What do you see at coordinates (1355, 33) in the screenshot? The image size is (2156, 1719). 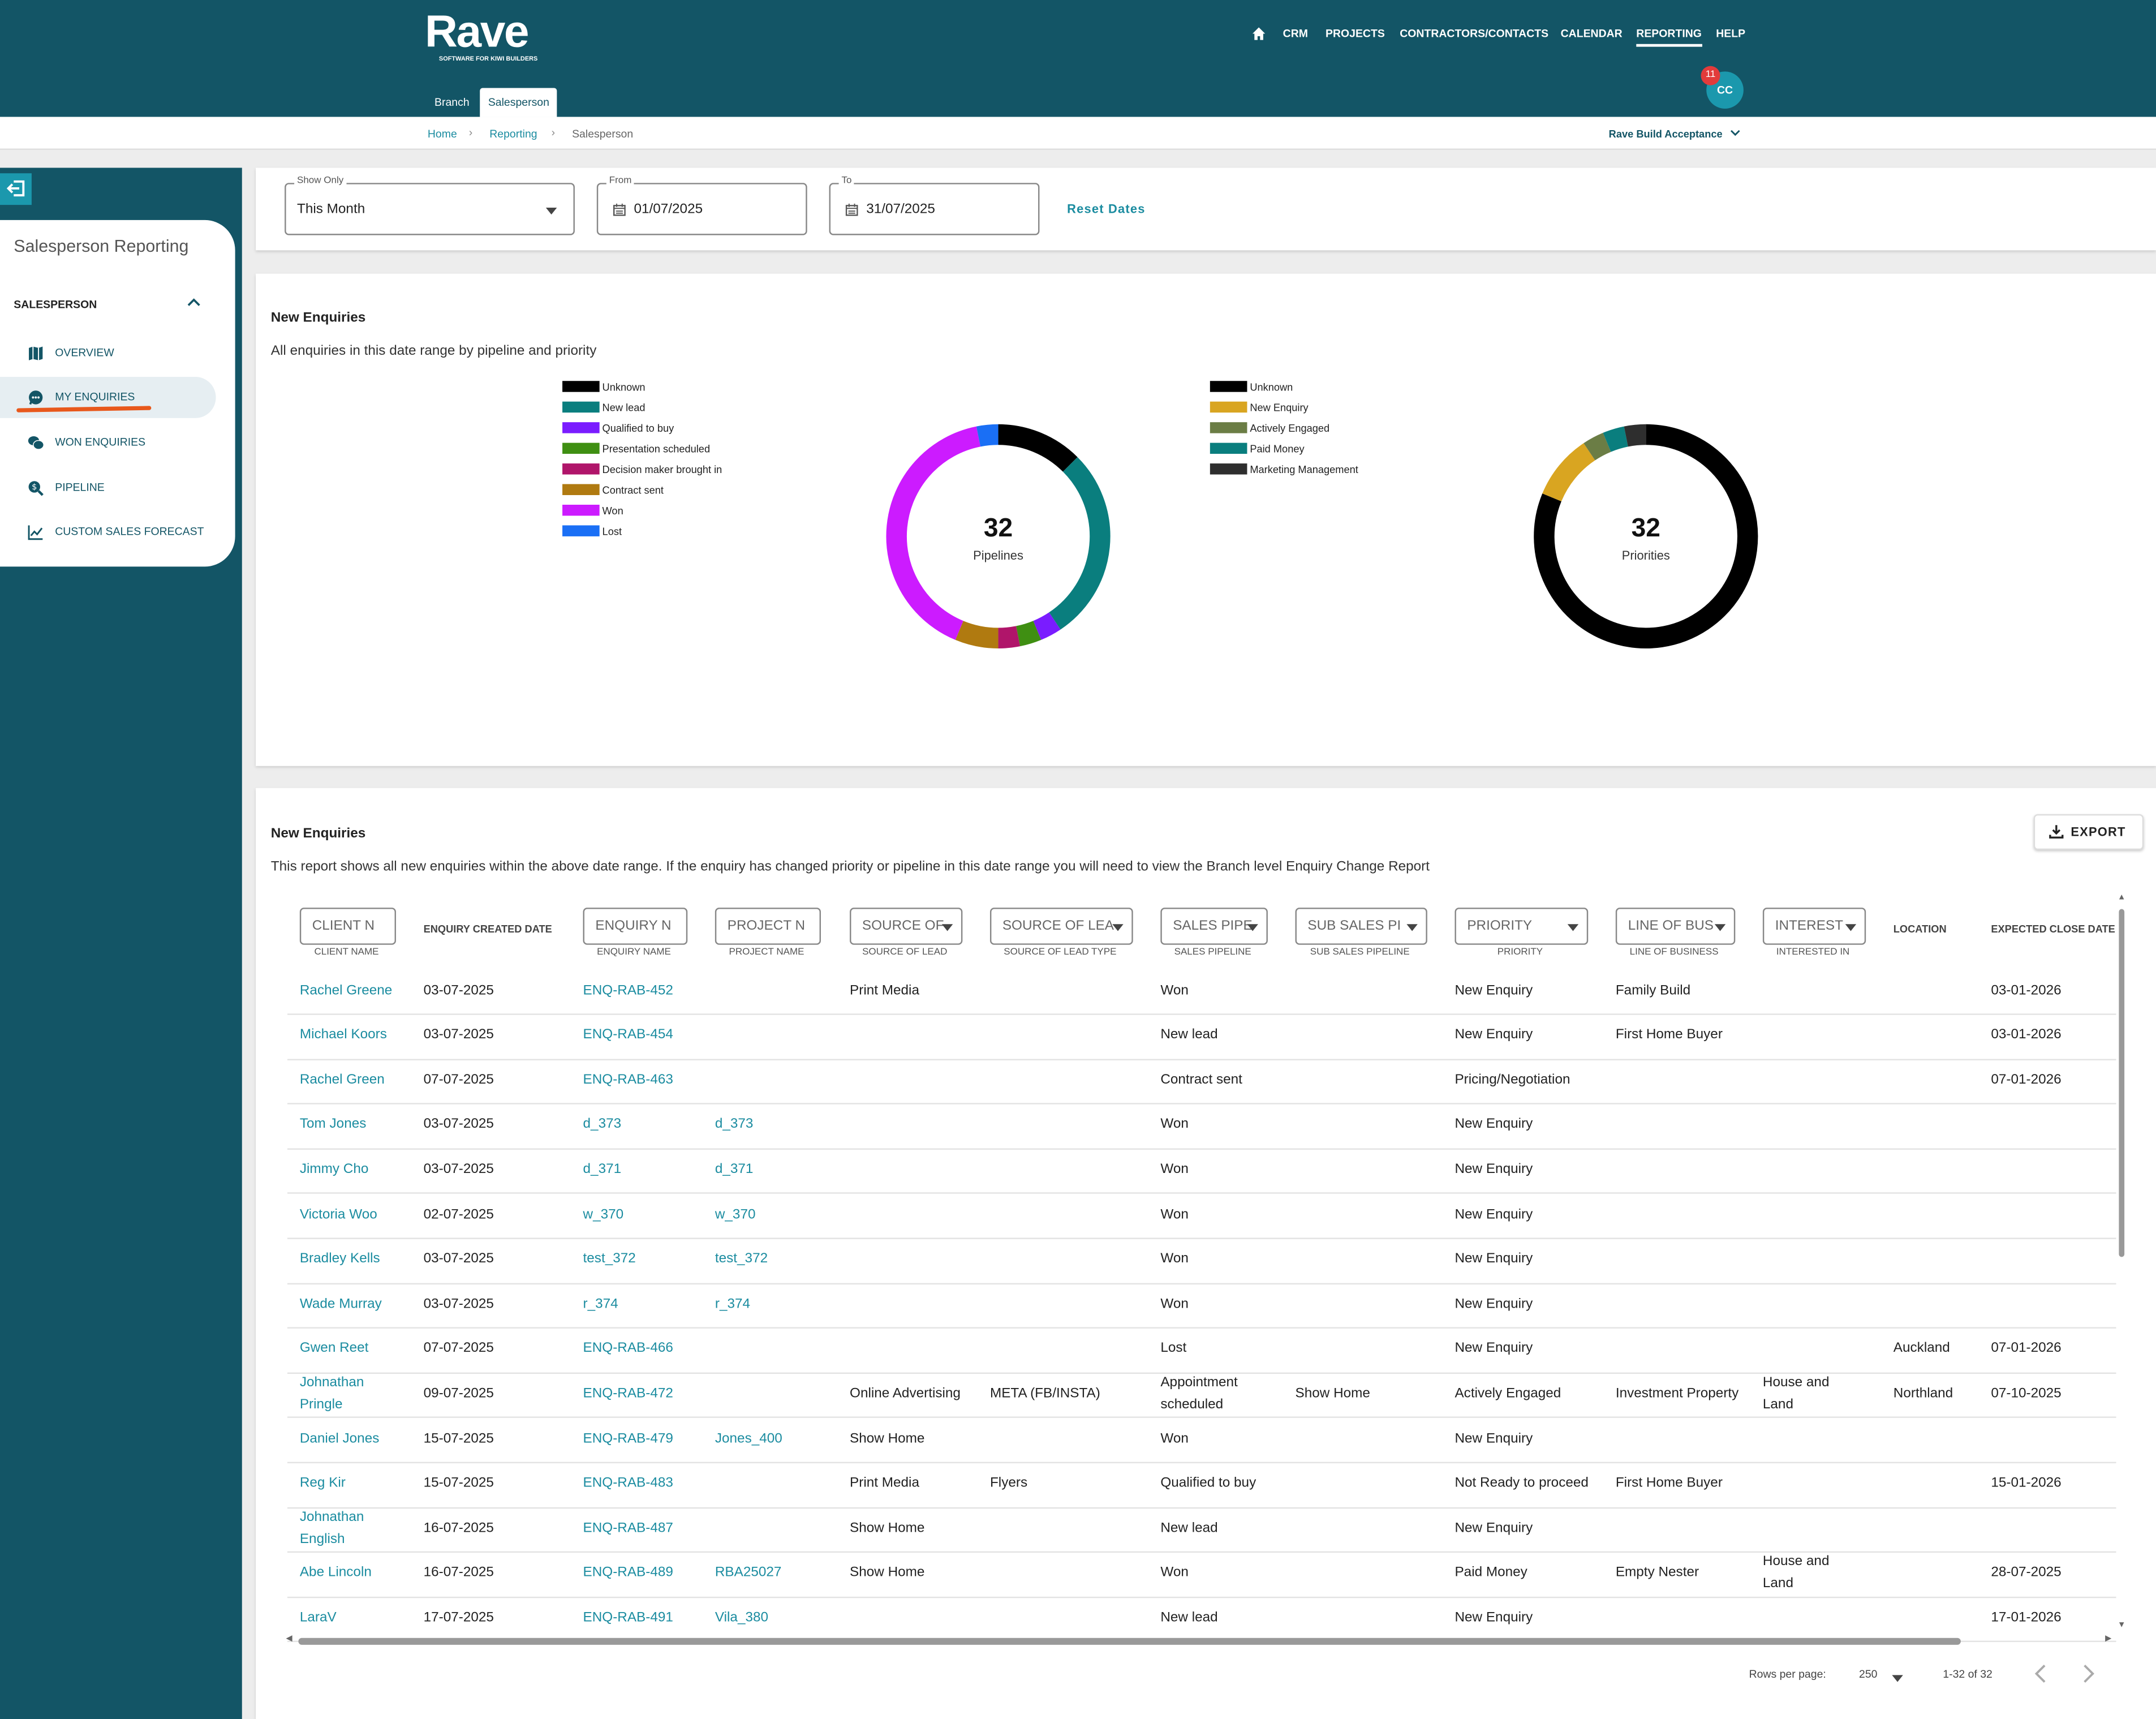 I see `nav-projects: PROJECTS` at bounding box center [1355, 33].